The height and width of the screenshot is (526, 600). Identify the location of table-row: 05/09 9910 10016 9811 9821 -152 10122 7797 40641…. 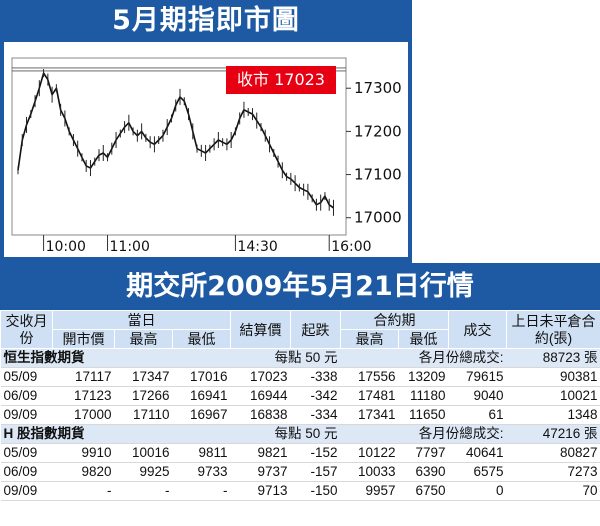
(300, 453).